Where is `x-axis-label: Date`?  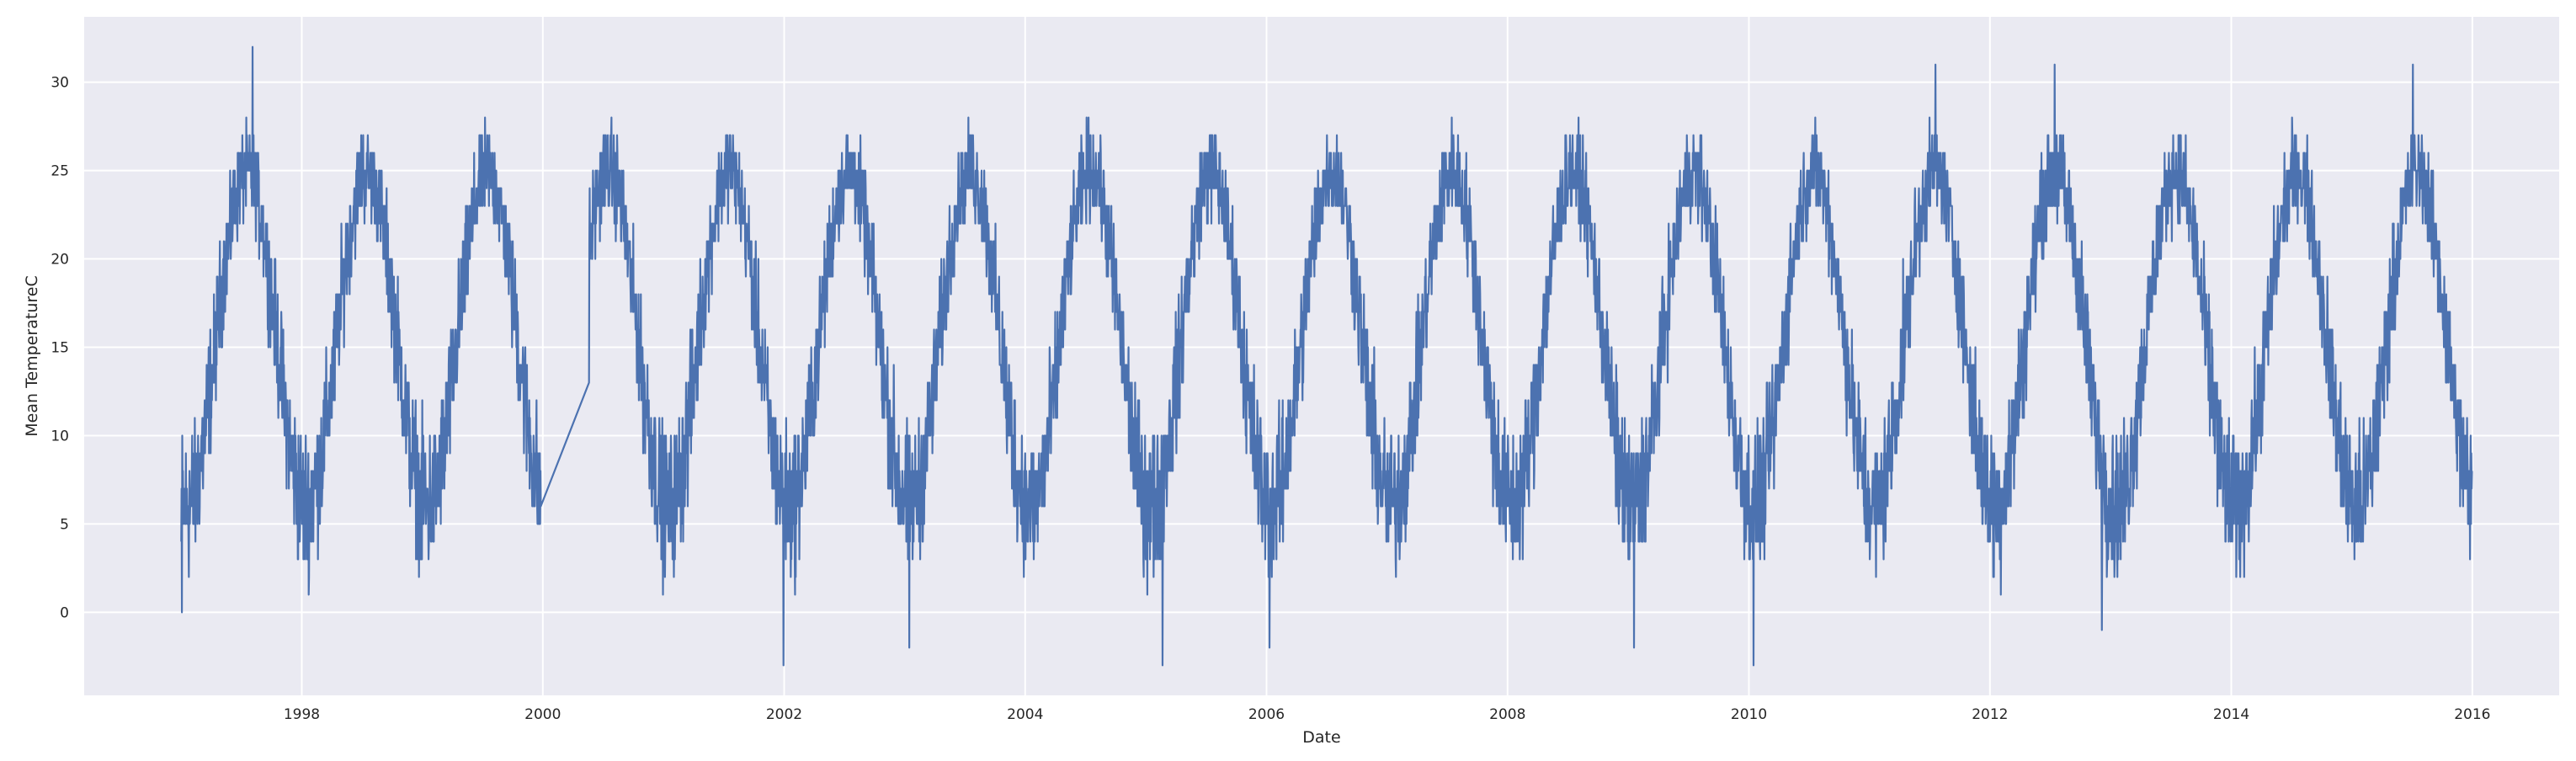
x-axis-label: Date is located at coordinates (1321, 737).